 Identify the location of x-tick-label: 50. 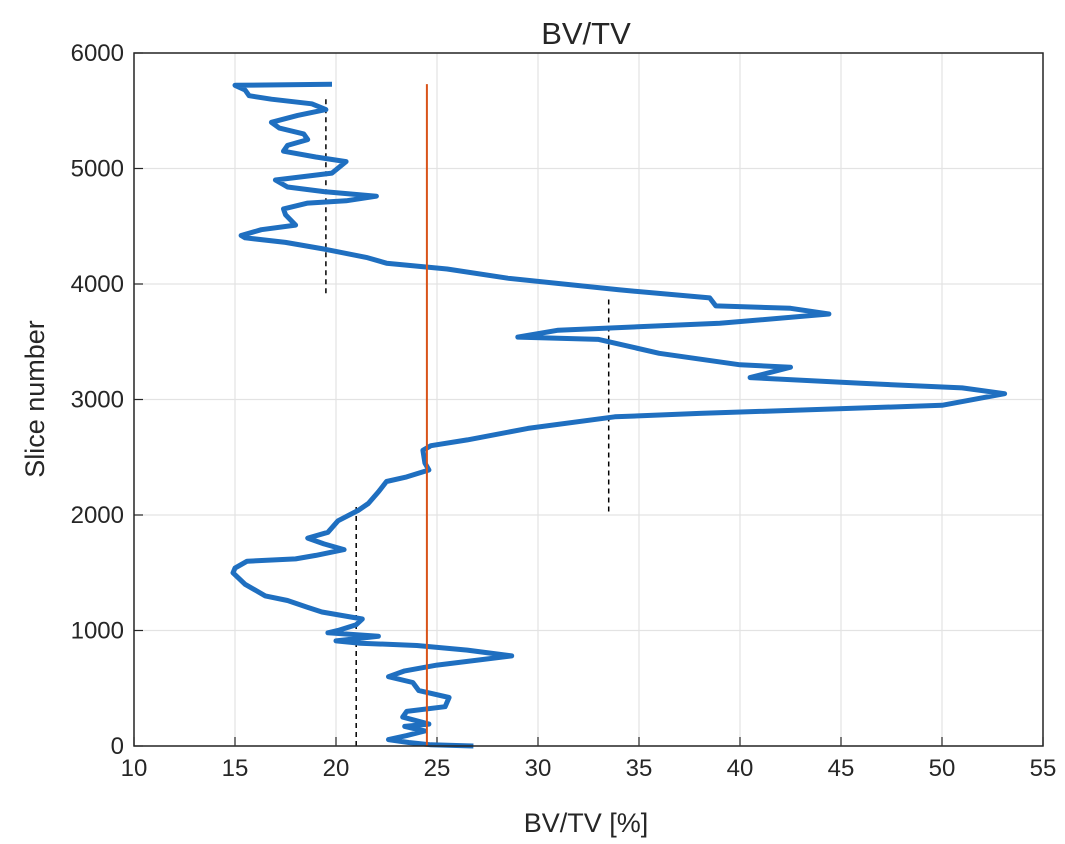
(942, 768).